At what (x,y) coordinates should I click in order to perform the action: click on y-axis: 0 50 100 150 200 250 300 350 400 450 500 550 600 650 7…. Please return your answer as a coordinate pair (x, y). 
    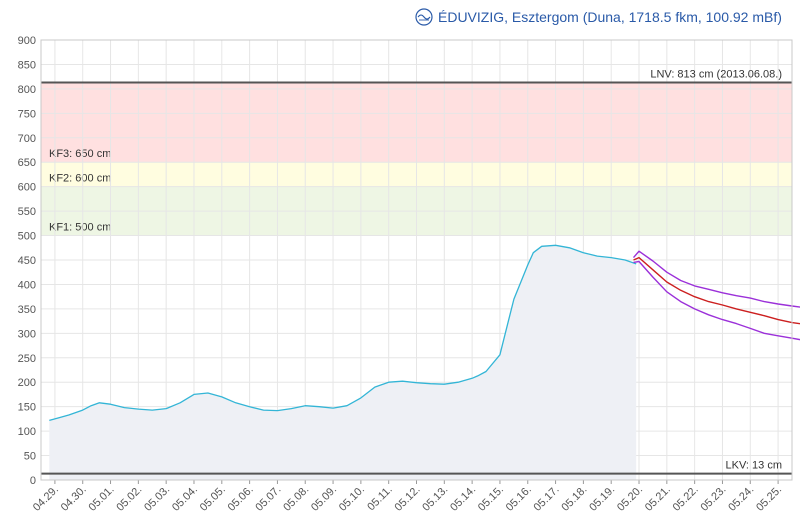
    Looking at the image, I should click on (27, 261).